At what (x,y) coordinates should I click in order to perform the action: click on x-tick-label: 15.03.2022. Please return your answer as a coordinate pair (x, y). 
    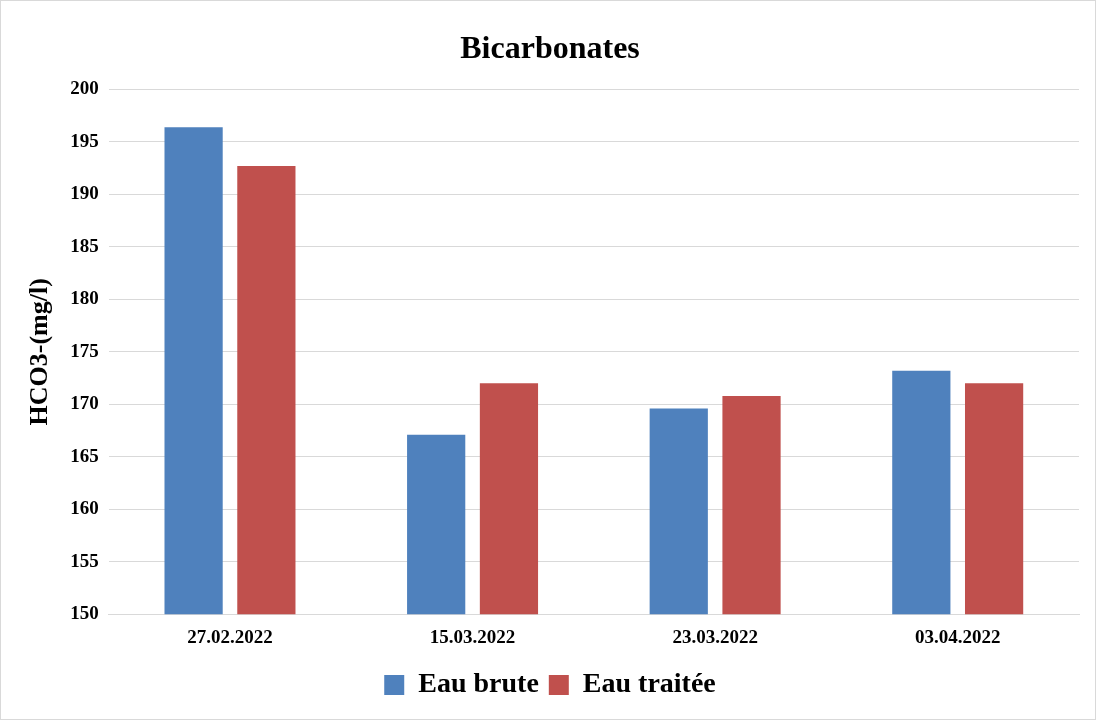
    Looking at the image, I should click on (472, 636).